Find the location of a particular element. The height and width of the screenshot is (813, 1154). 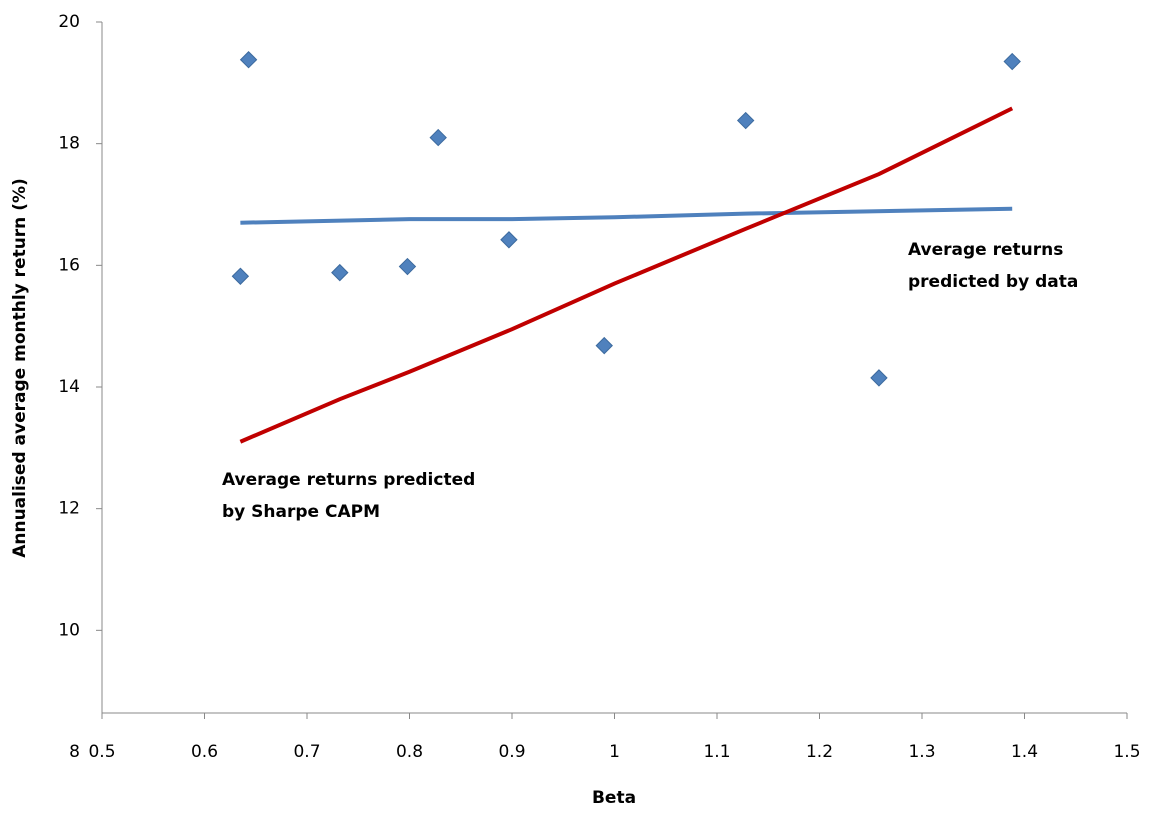

x-tick-label: 0.8 is located at coordinates (409, 752).